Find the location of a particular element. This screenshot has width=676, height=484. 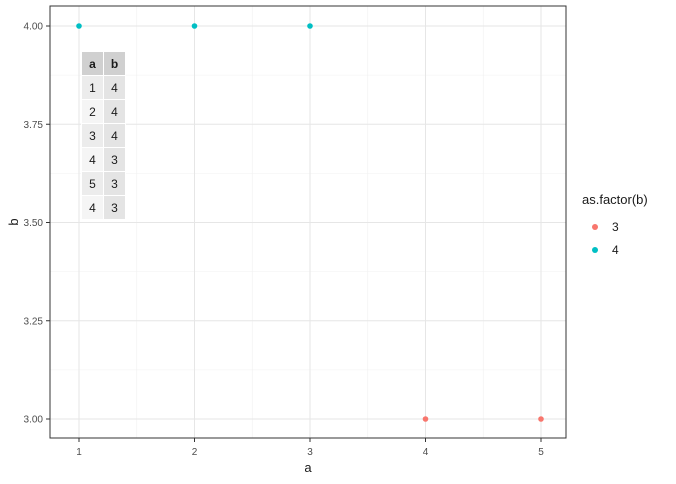

legend-item: 4 is located at coordinates (620, 249).